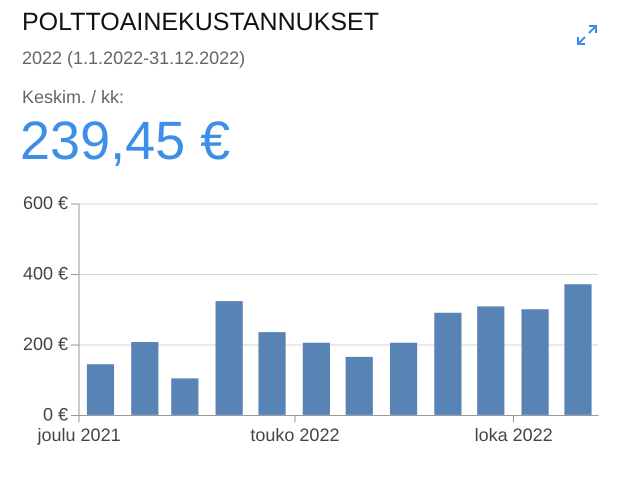 This screenshot has width=634, height=500. I want to click on x-tick-label: touko 2022, so click(295, 435).